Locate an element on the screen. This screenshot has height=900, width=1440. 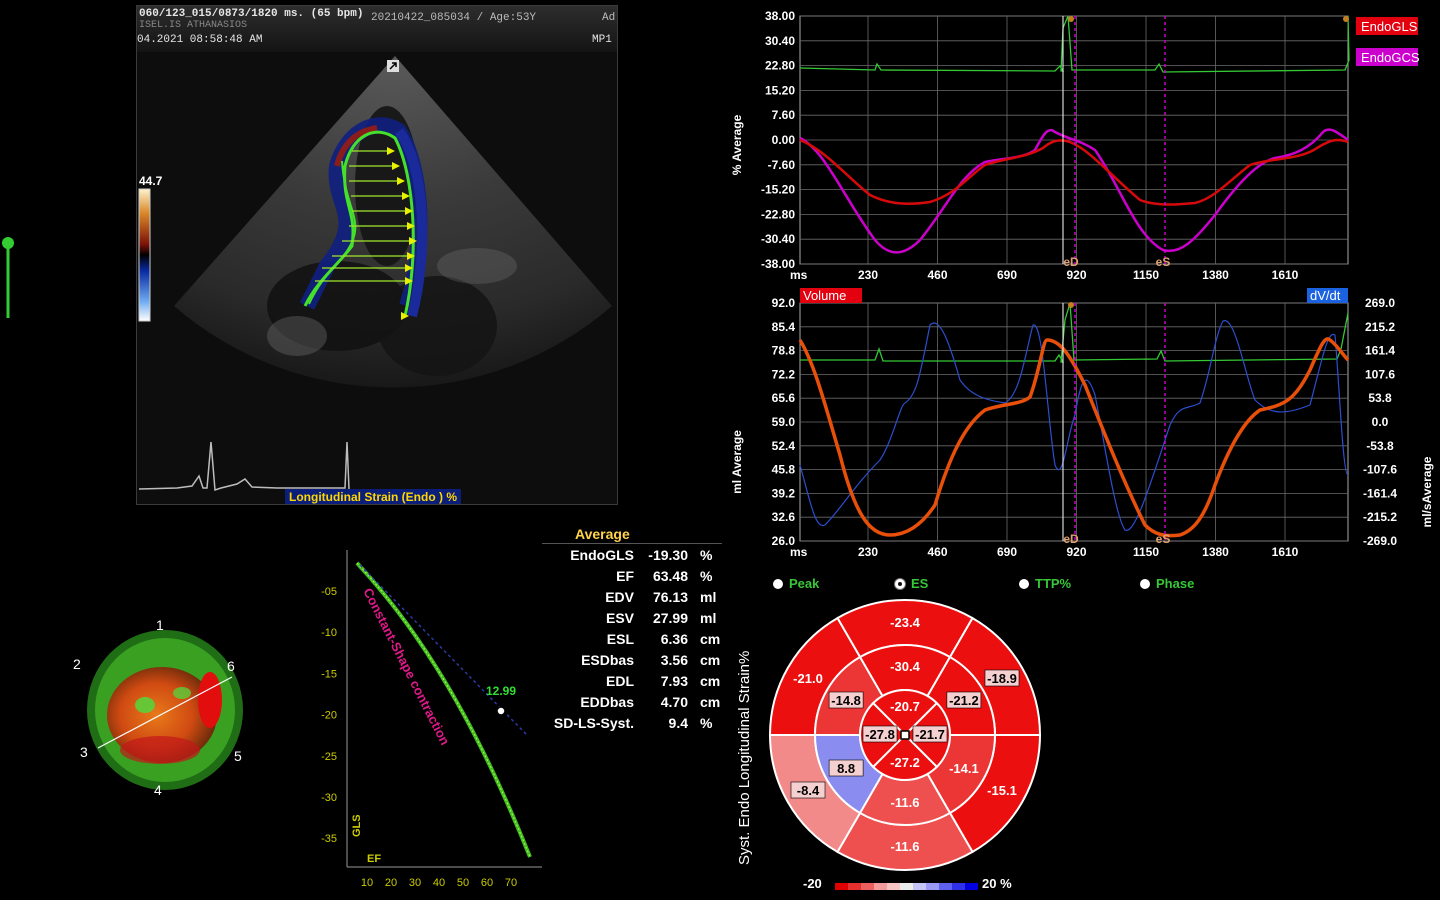
top-y-tick: -30.40 is located at coordinates (778, 239).